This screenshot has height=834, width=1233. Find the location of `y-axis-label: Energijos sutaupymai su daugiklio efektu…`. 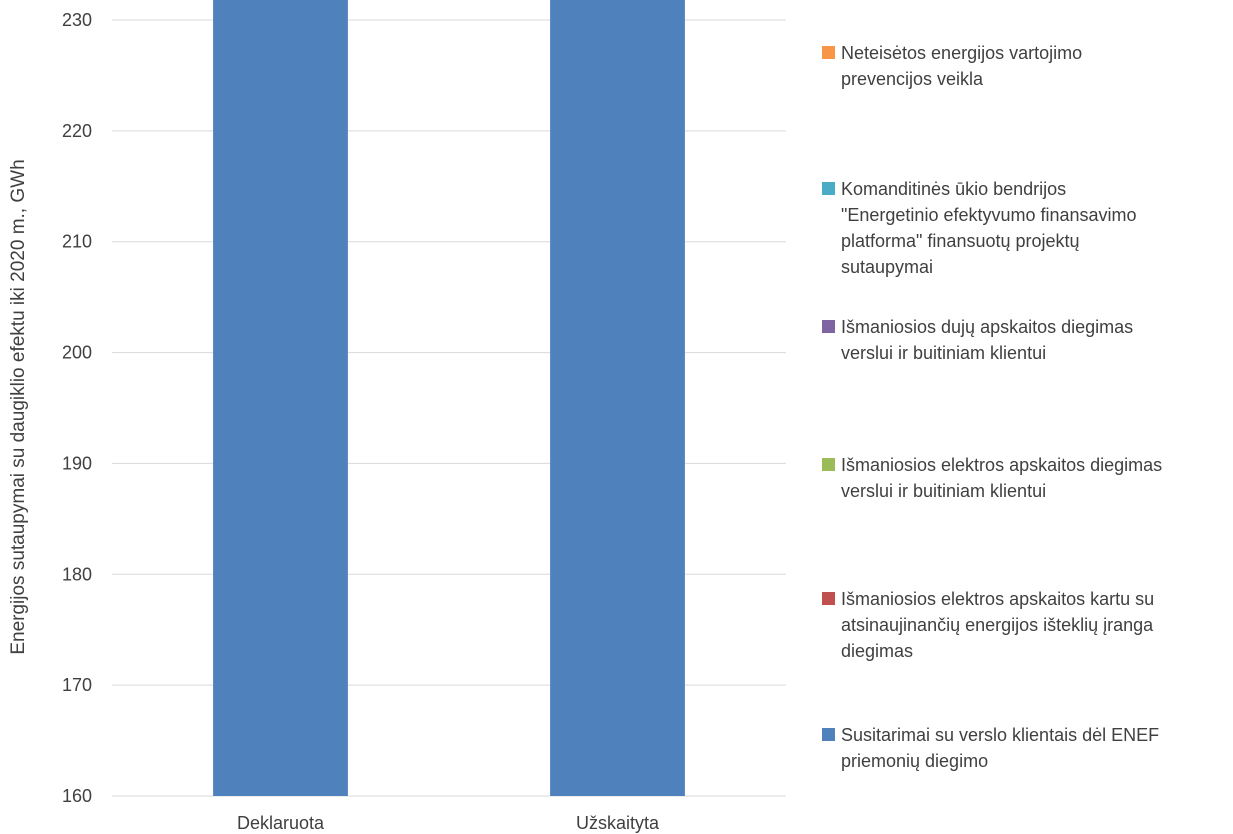

y-axis-label: Energijos sutaupymai su daugiklio efektu… is located at coordinates (18, 406).